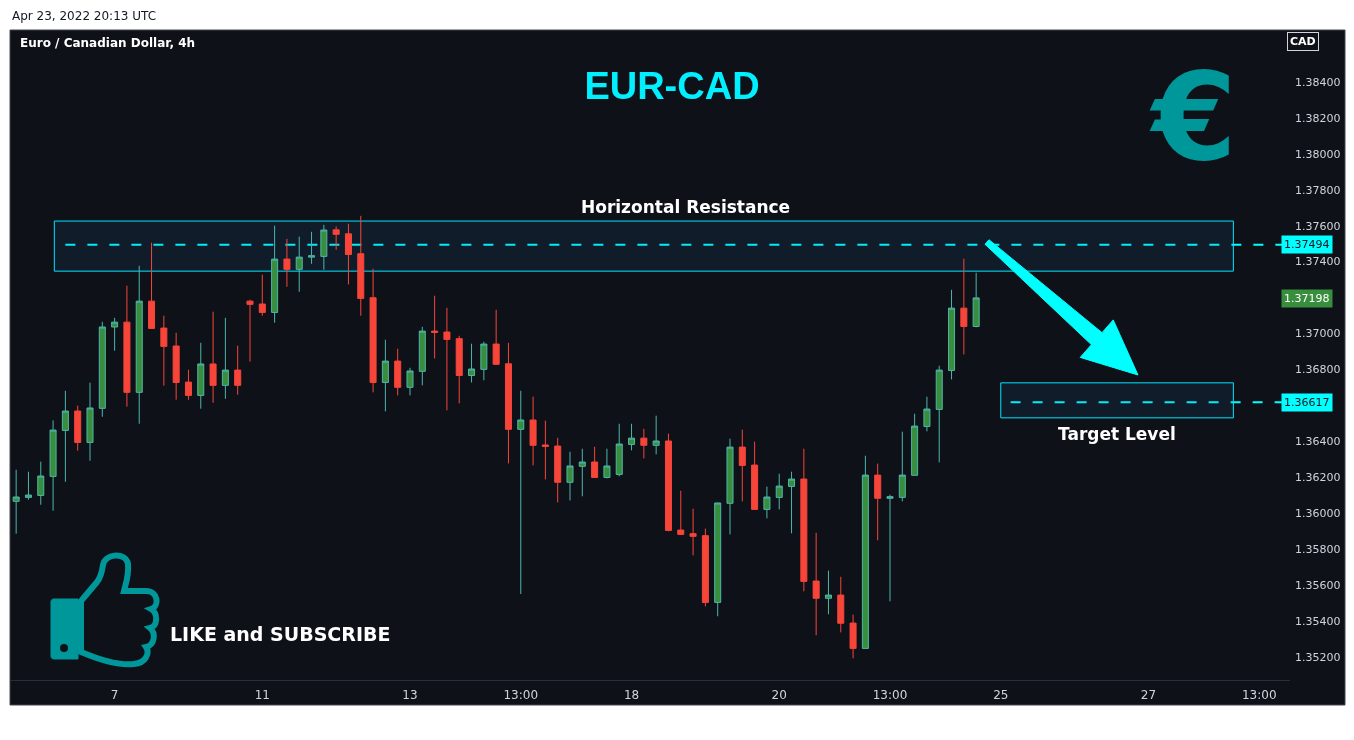  I want to click on y-tick-label: 1.36800, so click(1318, 370).